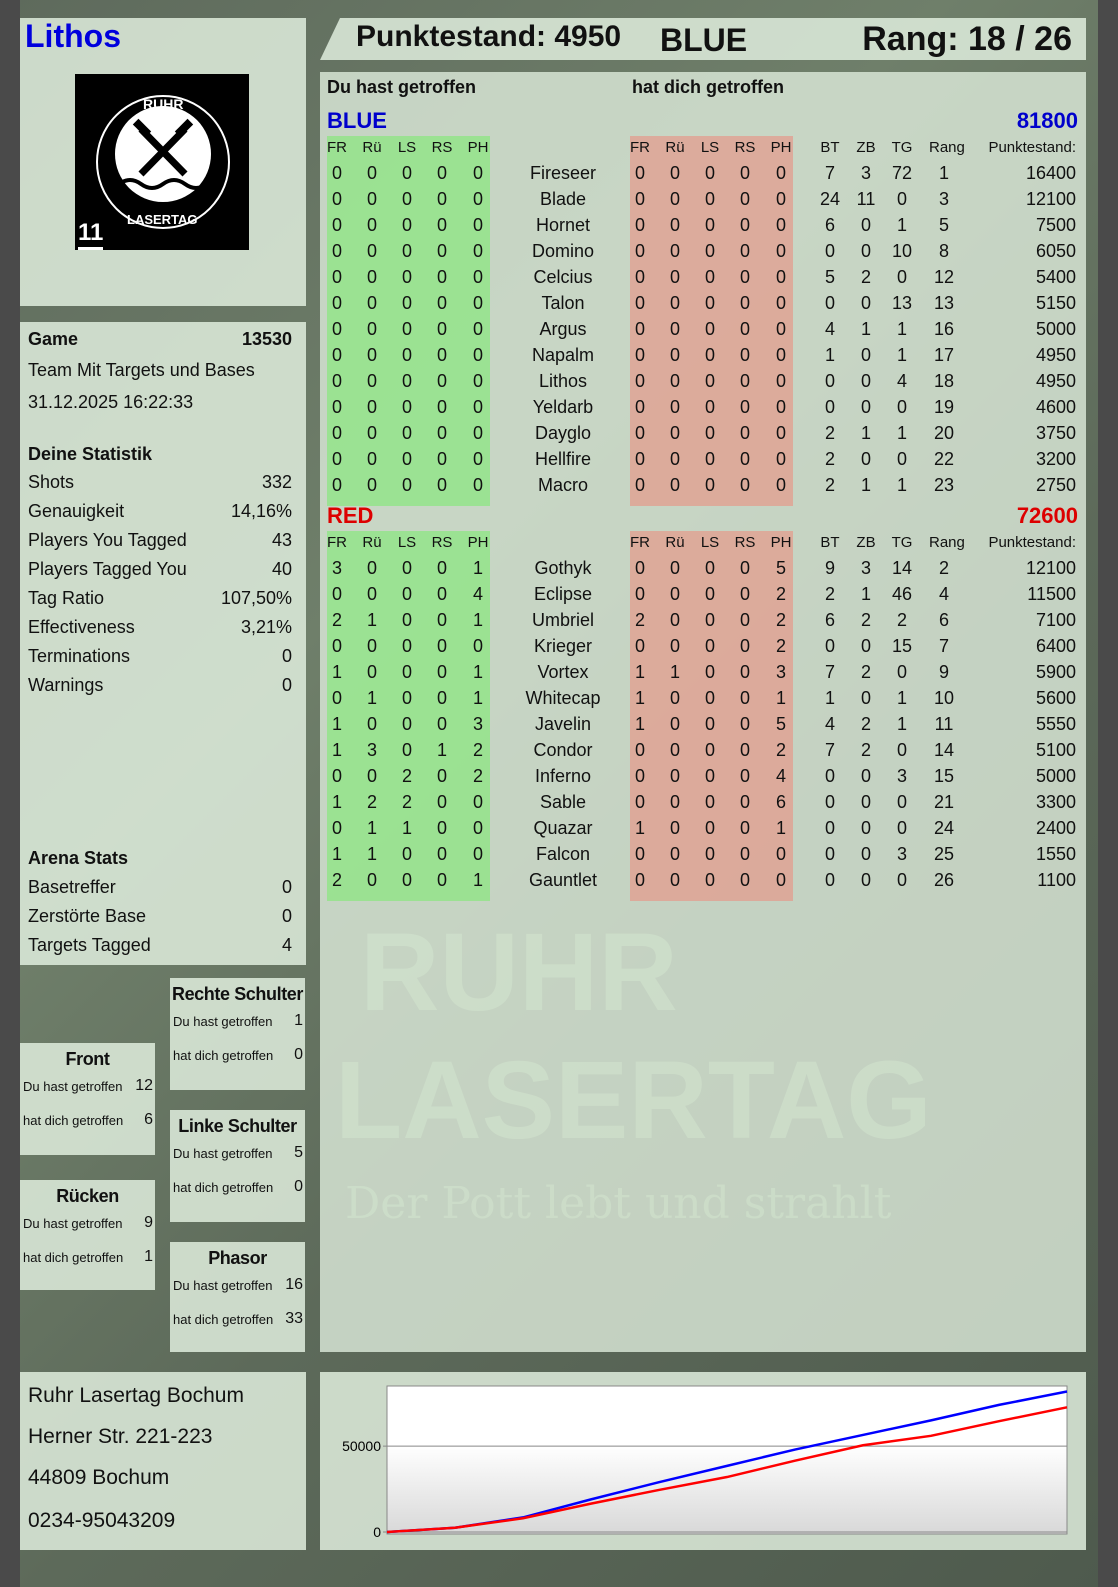  I want to click on you-hit-heading: Du hast getroffen, so click(402, 87).